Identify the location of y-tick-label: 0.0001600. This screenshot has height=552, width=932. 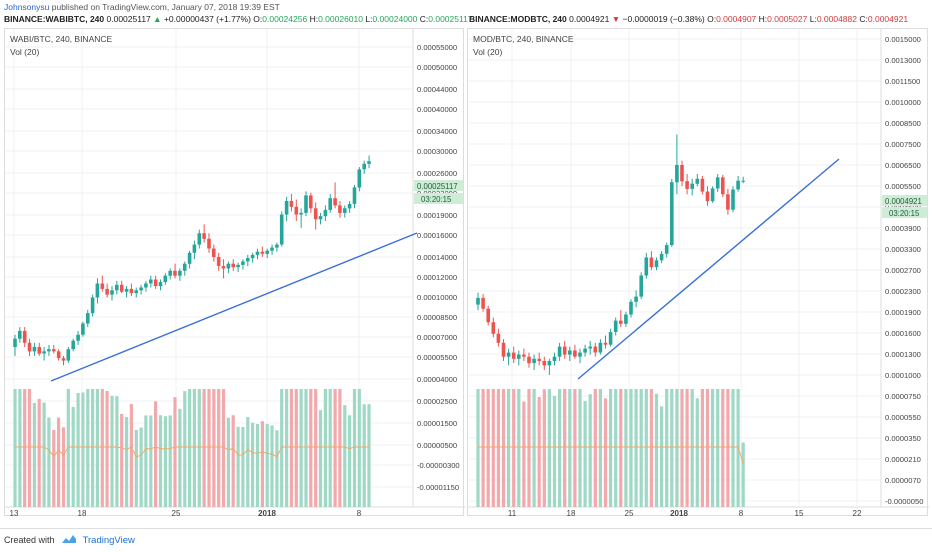
(903, 333).